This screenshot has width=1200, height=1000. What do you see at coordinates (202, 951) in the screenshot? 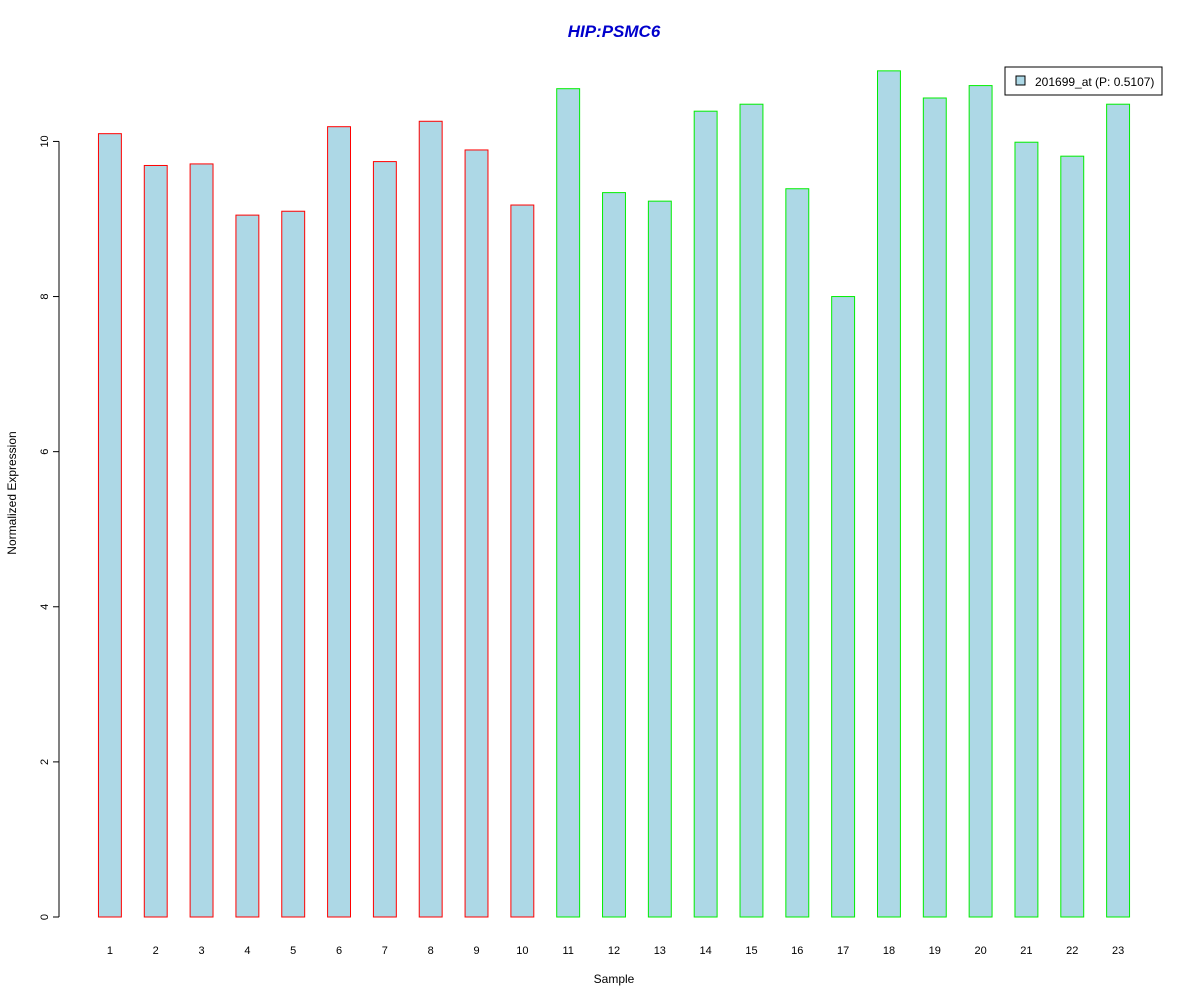
I see `x-tick-label: 3` at bounding box center [202, 951].